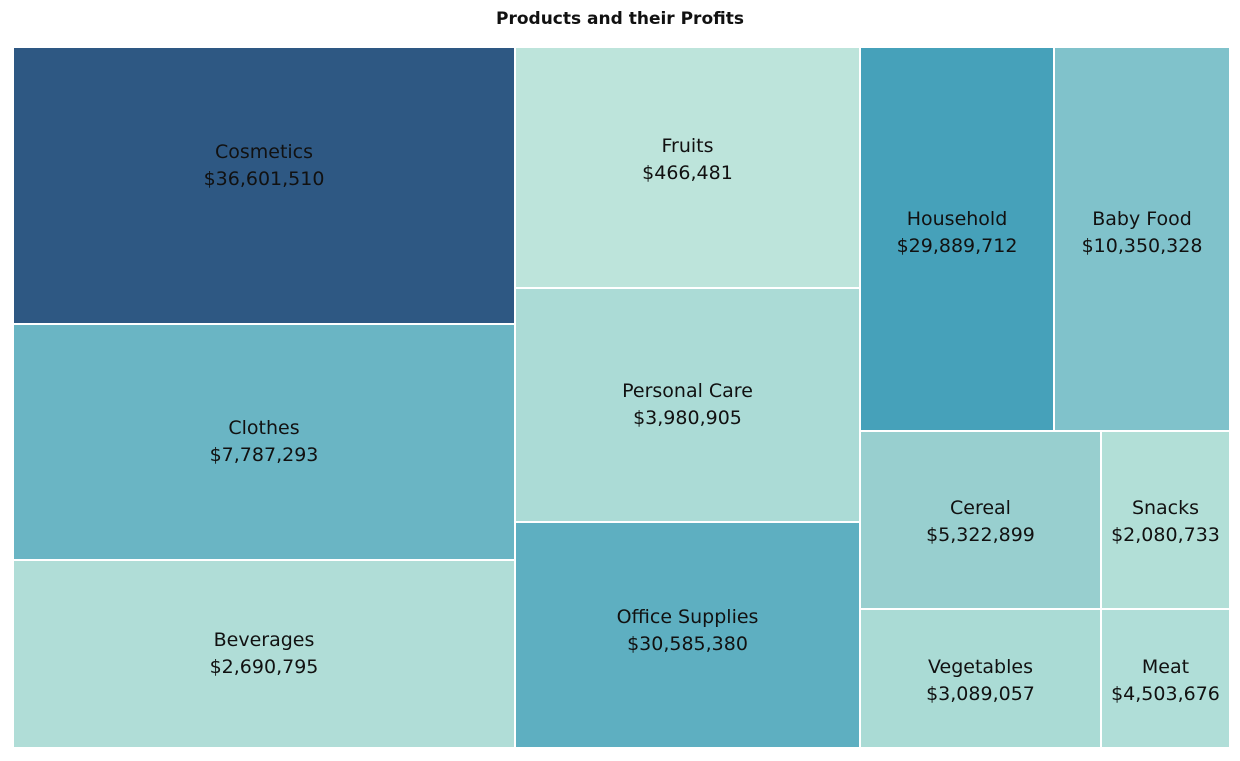  What do you see at coordinates (1165, 535) in the screenshot?
I see `tile-profit-value: $2,080,733` at bounding box center [1165, 535].